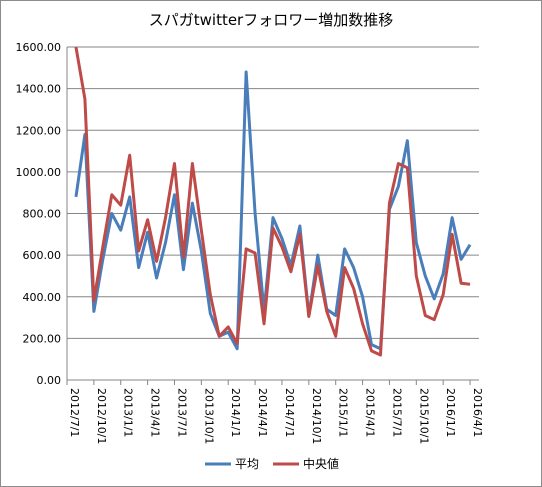  Describe the element at coordinates (235, 412) in the screenshot. I see `x-tick-label: 2014/1/1` at that location.